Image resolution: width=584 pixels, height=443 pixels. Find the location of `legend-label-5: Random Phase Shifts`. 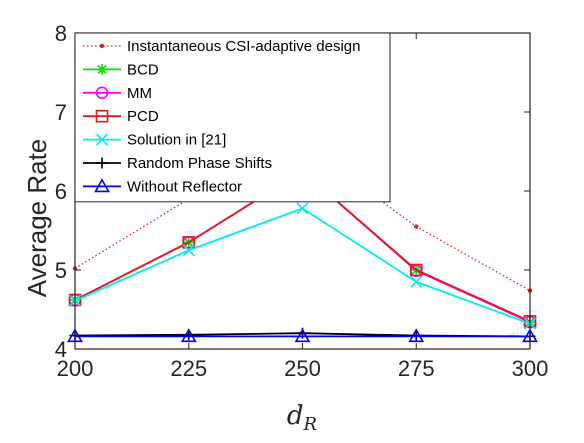

legend-label-5: Random Phase Shifts is located at coordinates (199, 163).